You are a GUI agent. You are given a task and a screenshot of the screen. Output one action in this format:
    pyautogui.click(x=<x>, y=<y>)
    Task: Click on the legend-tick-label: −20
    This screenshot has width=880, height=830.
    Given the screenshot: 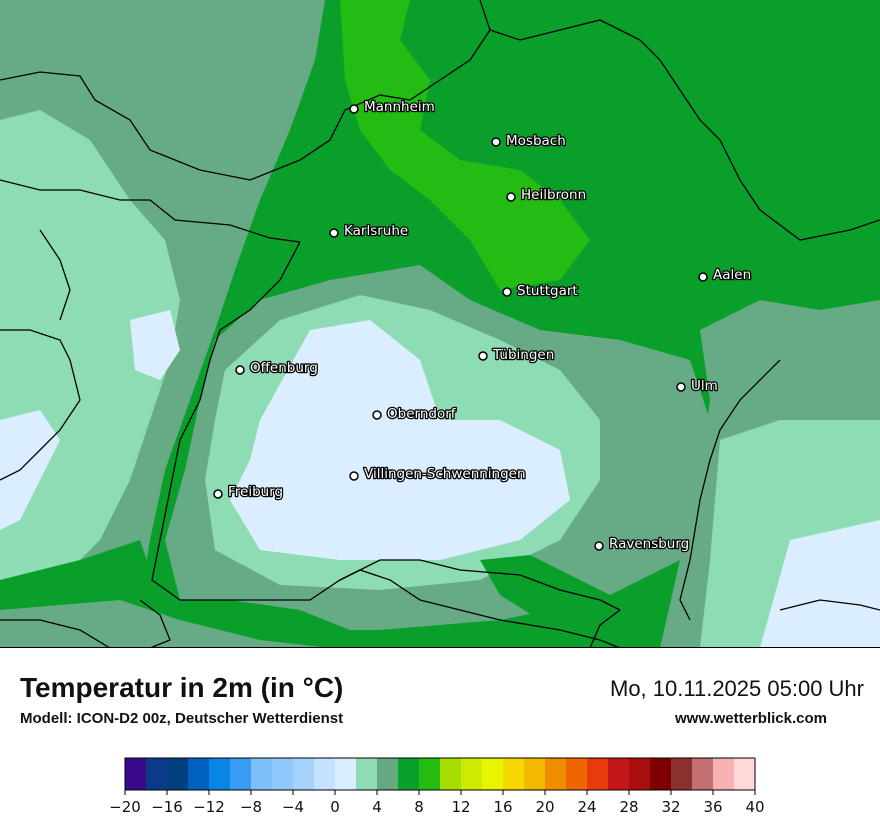 What is the action you would take?
    pyautogui.click(x=125, y=807)
    